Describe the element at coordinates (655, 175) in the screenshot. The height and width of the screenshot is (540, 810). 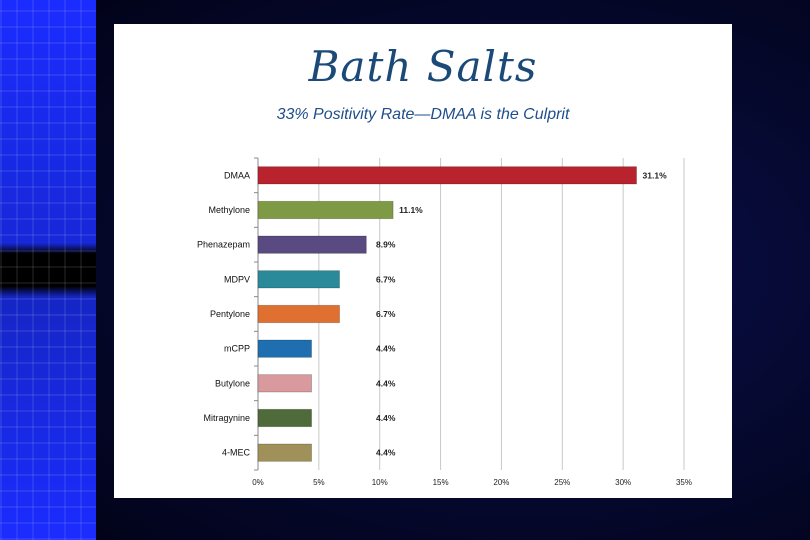
I see `bar-value-label: 31.1%` at that location.